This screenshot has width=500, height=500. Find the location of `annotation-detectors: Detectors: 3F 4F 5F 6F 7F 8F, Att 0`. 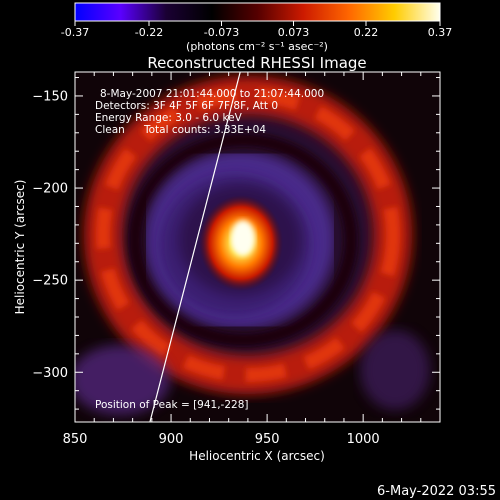

annotation-detectors: Detectors: 3F 4F 5F 6F 7F 8F, Att 0 is located at coordinates (186, 106).